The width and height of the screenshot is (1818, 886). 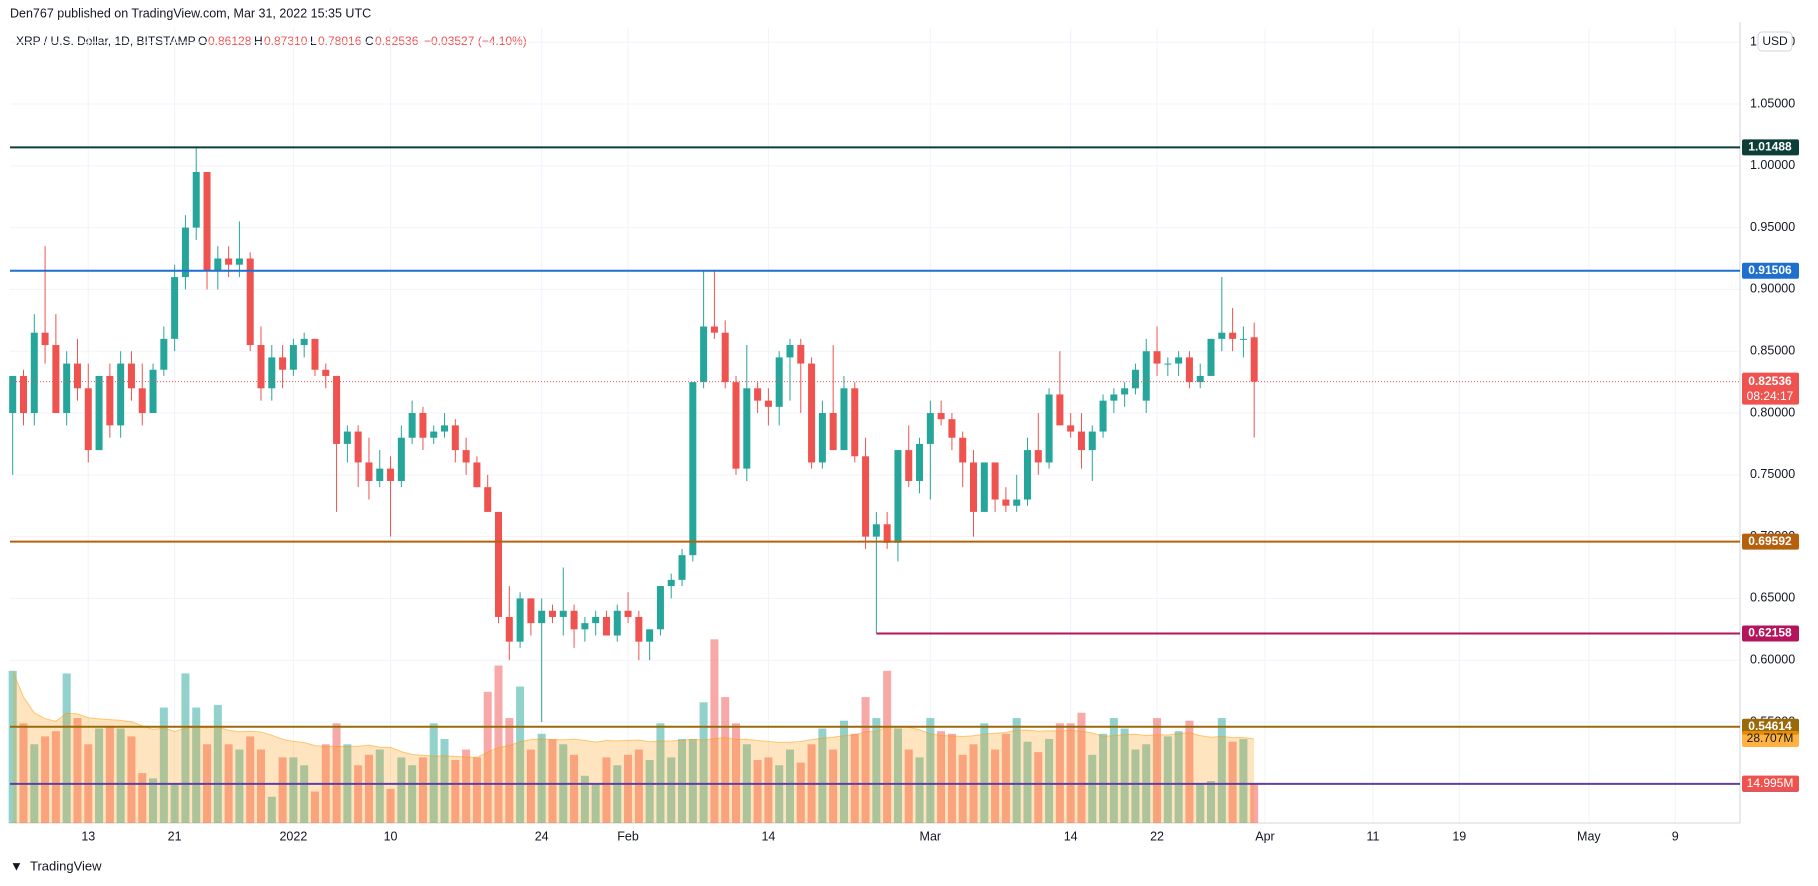 I want to click on y-tick-label: 0.65000, so click(x=1772, y=598).